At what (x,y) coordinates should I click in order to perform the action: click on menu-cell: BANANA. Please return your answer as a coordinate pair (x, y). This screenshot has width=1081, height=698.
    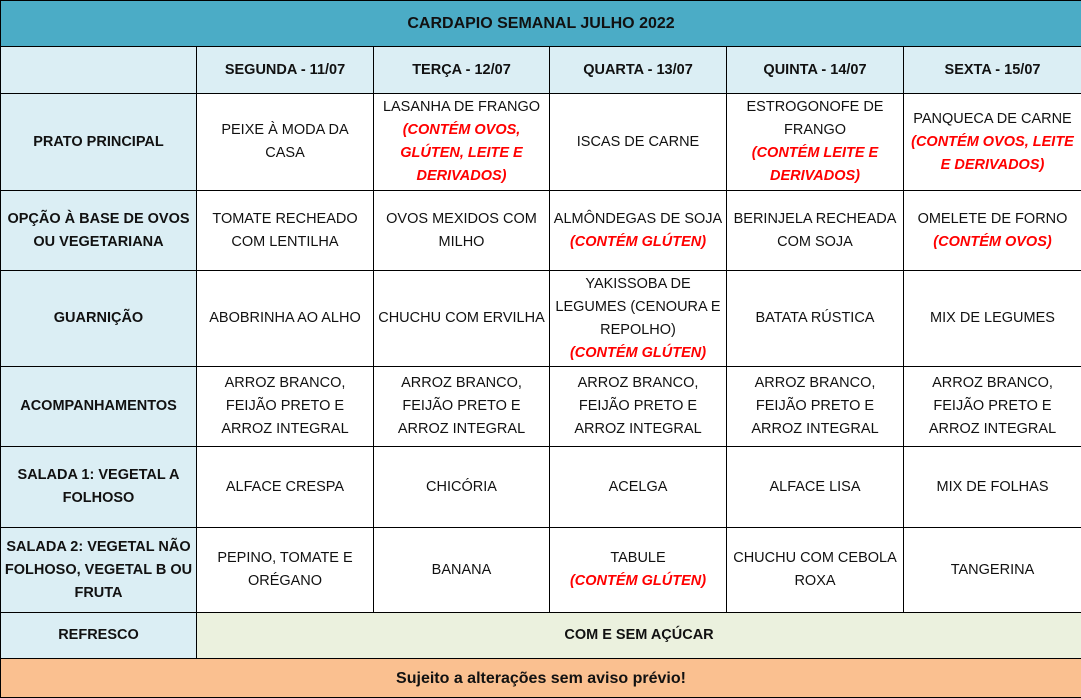
    Looking at the image, I should click on (461, 570).